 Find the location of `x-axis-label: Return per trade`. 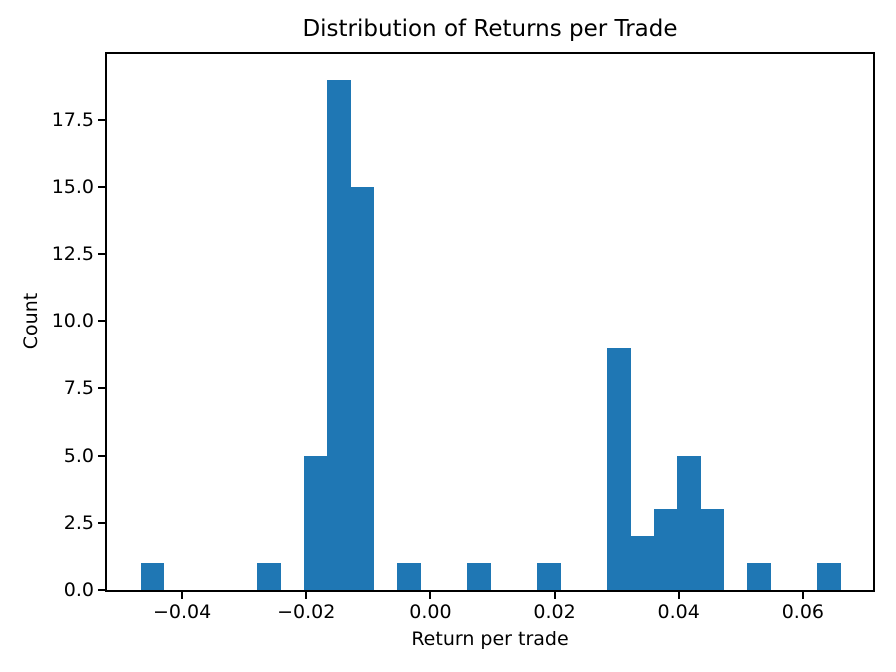

x-axis-label: Return per trade is located at coordinates (490, 639).